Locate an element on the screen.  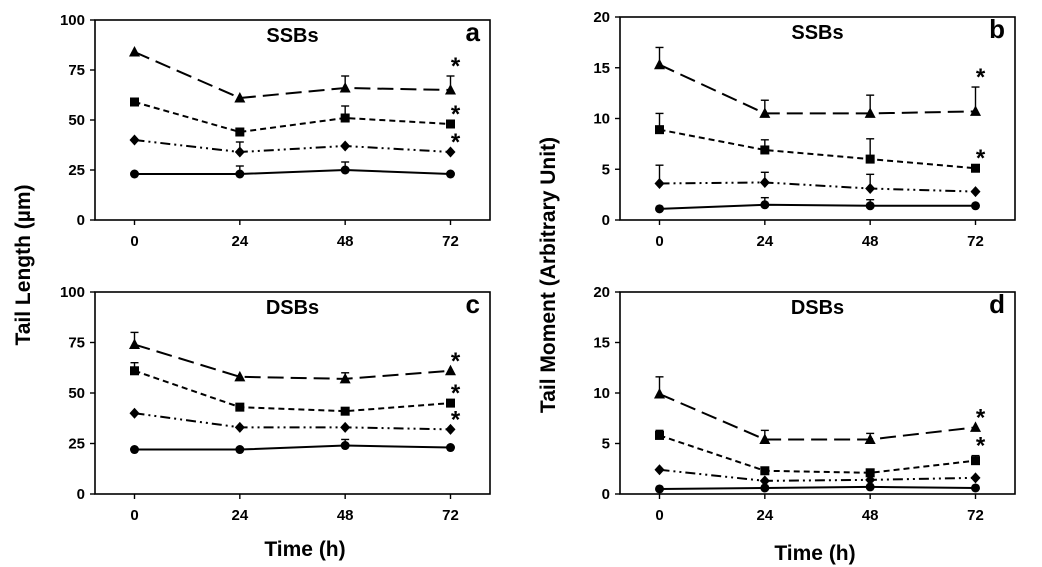
panel-title: DSBs is located at coordinates (292, 308).